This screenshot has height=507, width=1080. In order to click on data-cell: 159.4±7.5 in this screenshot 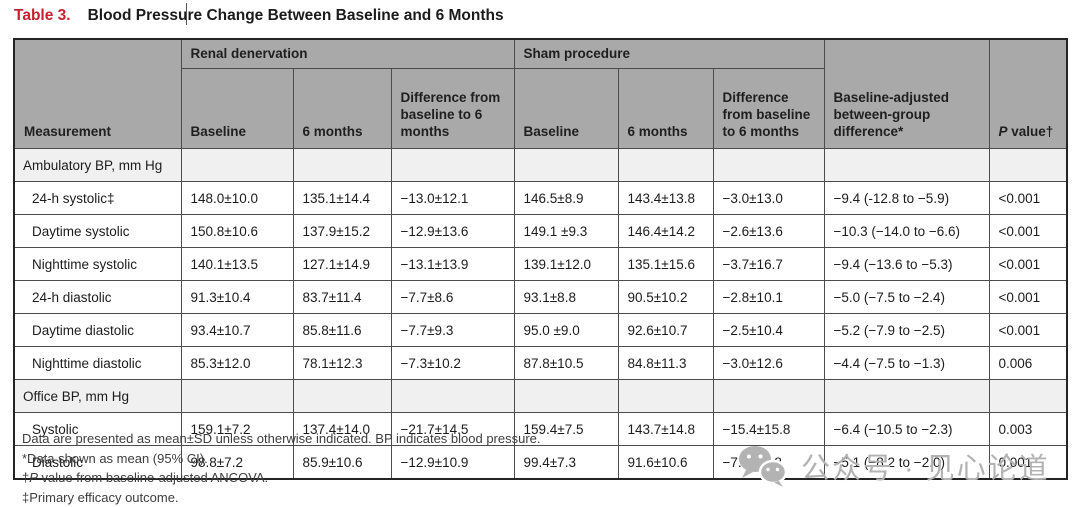, I will do `click(566, 429)`.